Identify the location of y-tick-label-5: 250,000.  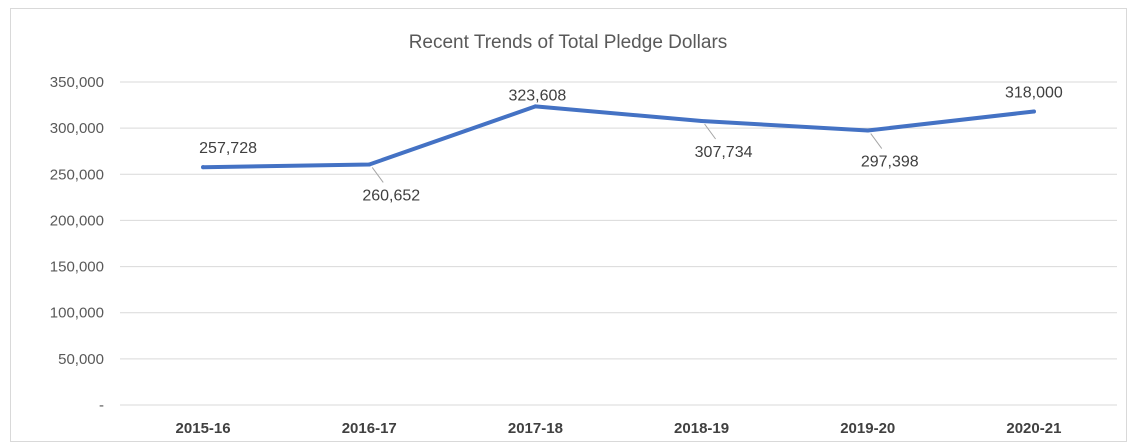
(77, 174).